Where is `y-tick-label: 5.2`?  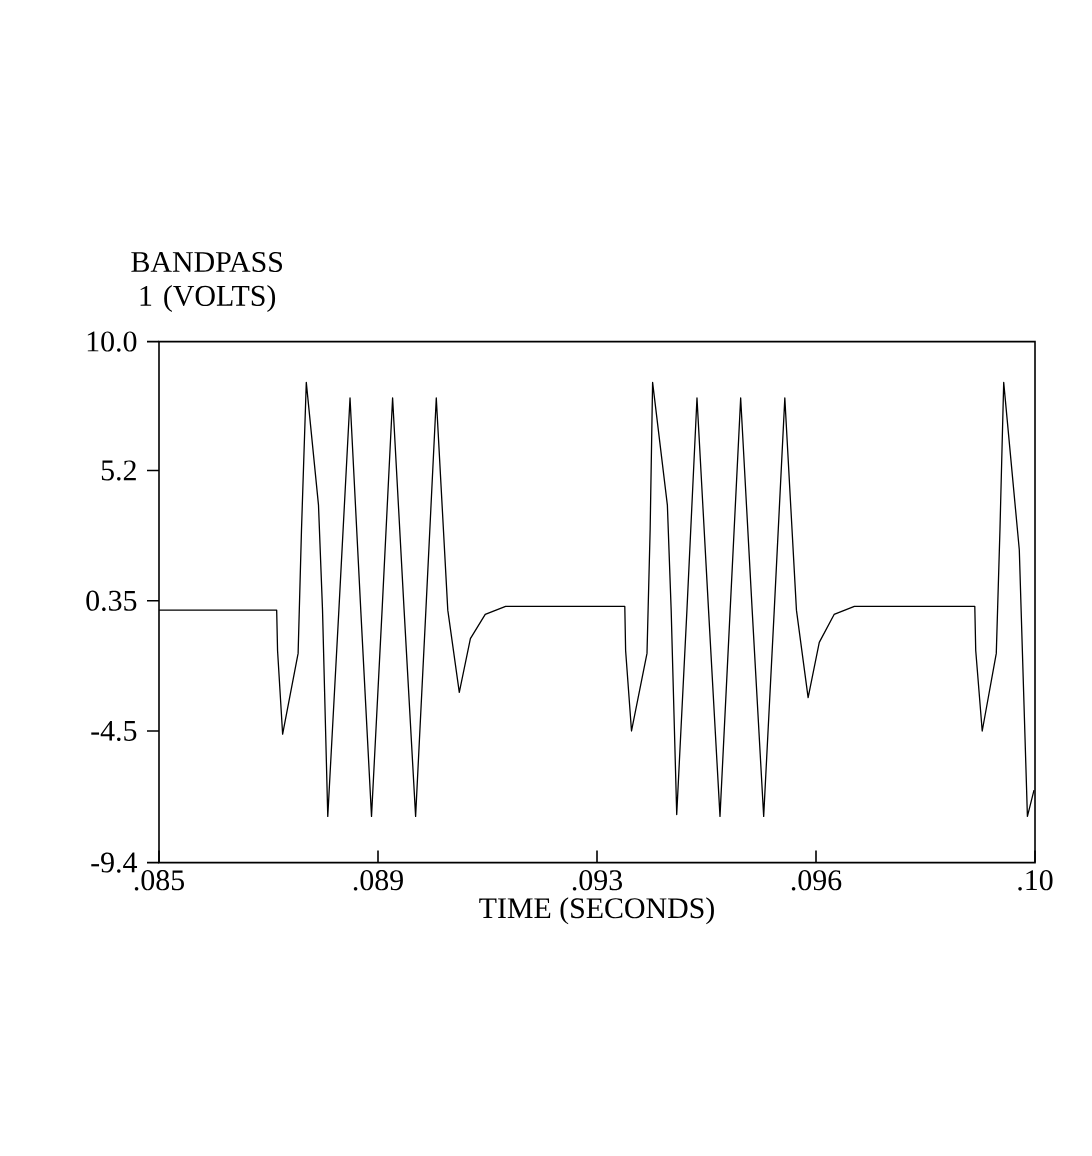
y-tick-label: 5.2 is located at coordinates (118, 470).